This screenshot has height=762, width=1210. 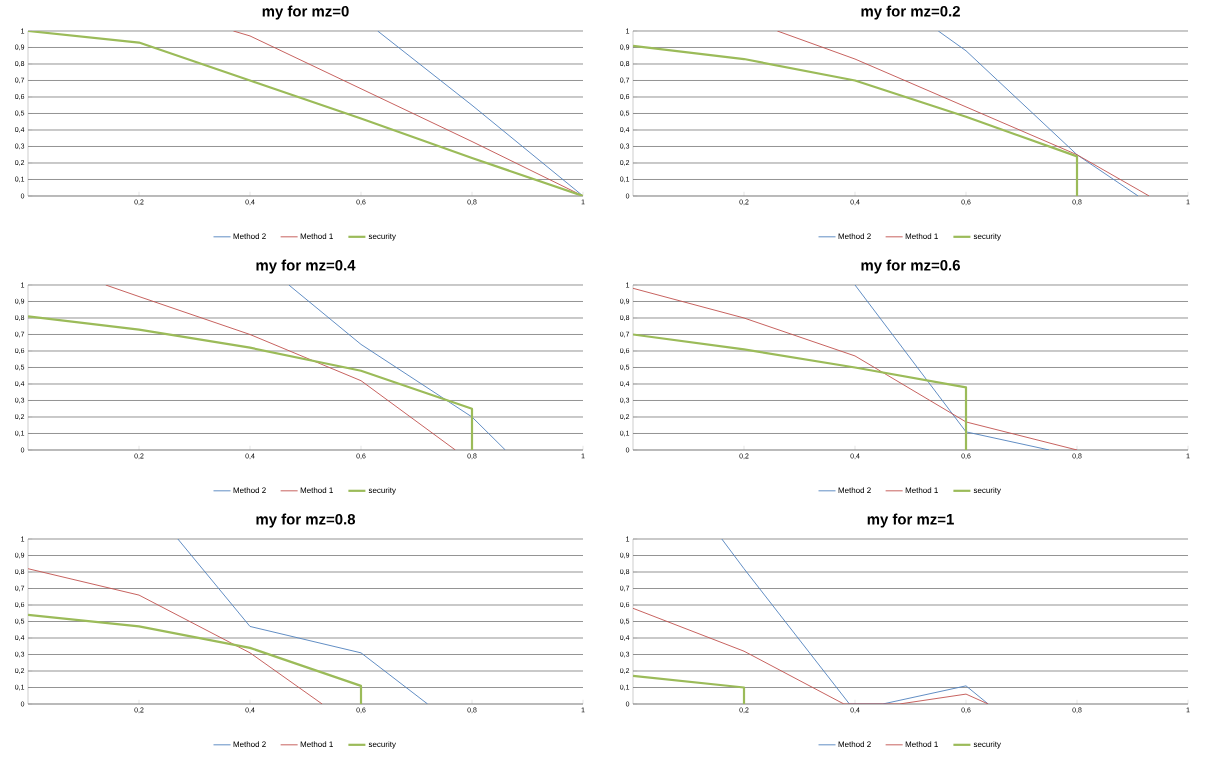 I want to click on chart-title: my for mz=0.6, so click(x=910, y=266).